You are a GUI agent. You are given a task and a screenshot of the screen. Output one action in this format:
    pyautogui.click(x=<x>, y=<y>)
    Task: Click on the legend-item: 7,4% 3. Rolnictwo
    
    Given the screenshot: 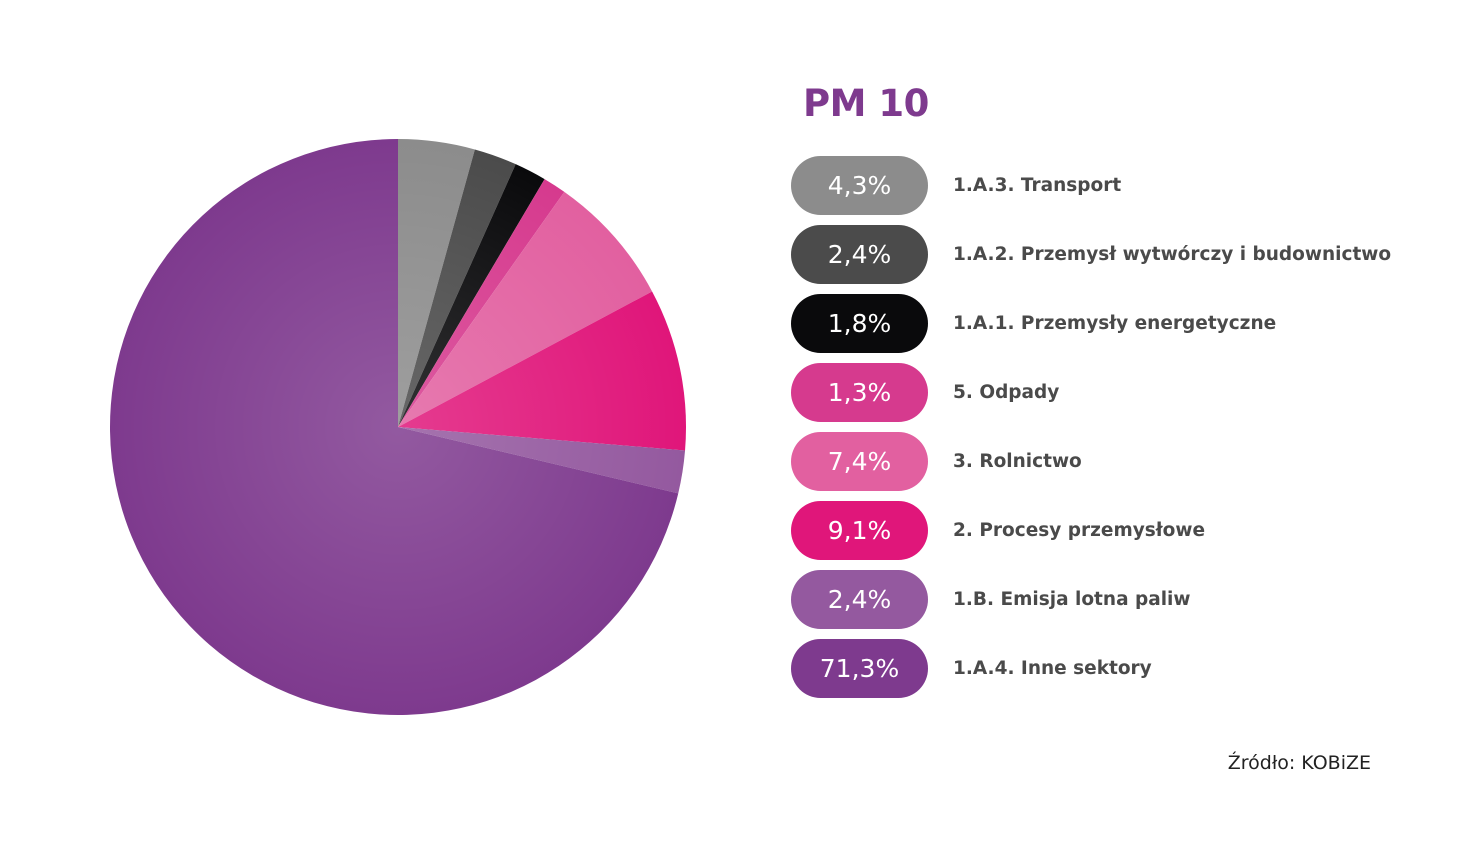 What is the action you would take?
    pyautogui.click(x=1091, y=461)
    